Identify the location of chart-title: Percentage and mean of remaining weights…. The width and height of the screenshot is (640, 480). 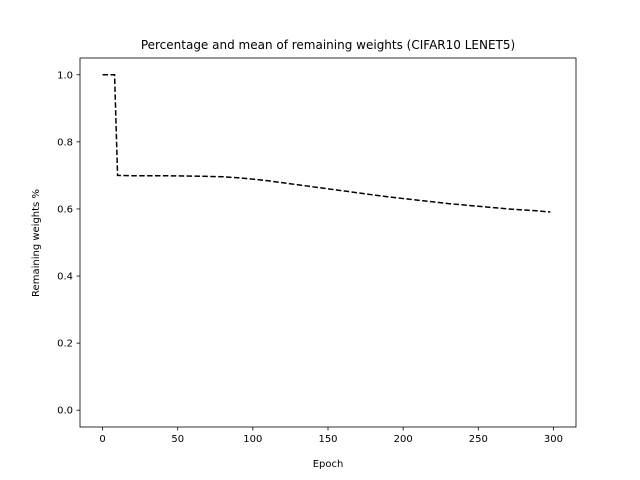
(328, 45).